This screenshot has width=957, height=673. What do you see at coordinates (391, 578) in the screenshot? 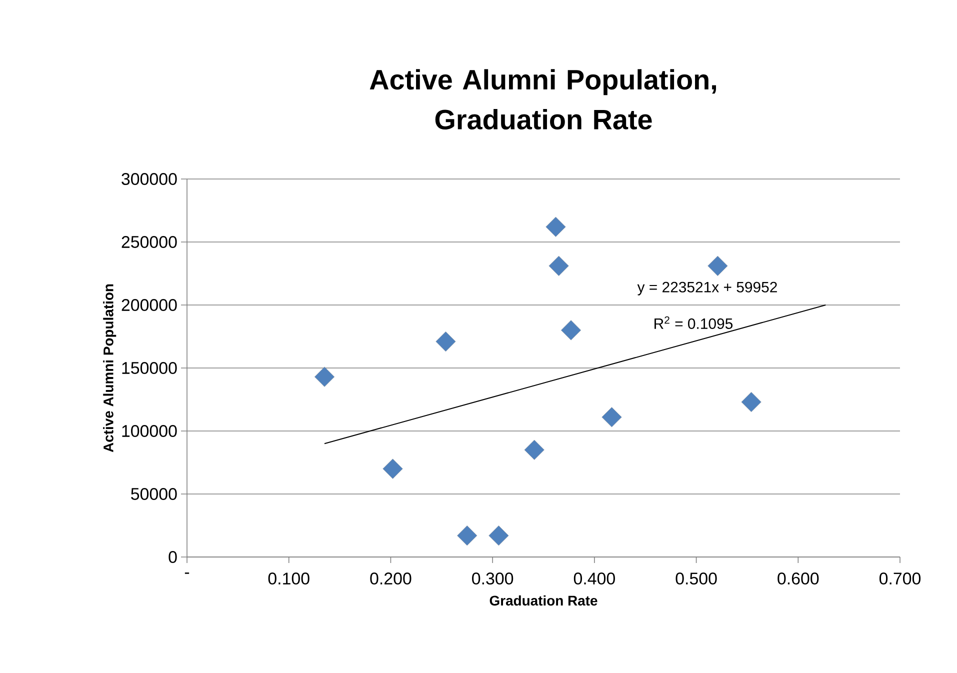
I see `x-tick-label: 0.200` at bounding box center [391, 578].